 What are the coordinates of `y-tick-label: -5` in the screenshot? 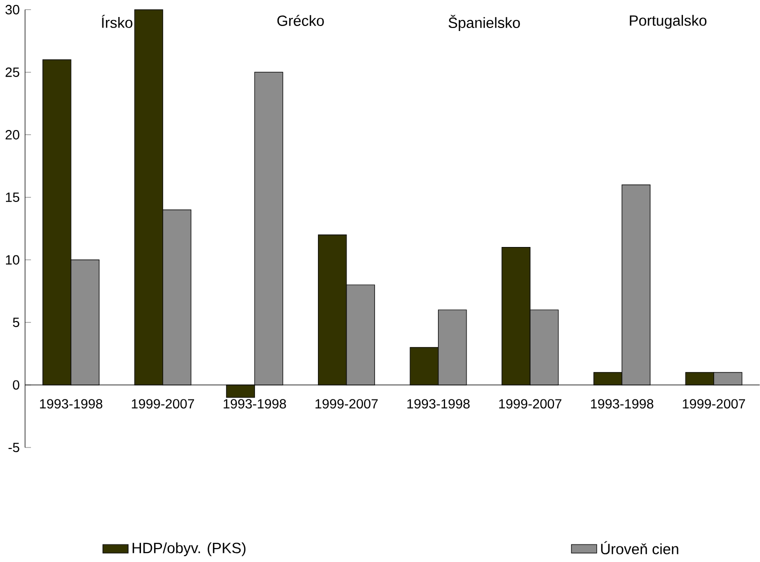 It's located at (14, 447).